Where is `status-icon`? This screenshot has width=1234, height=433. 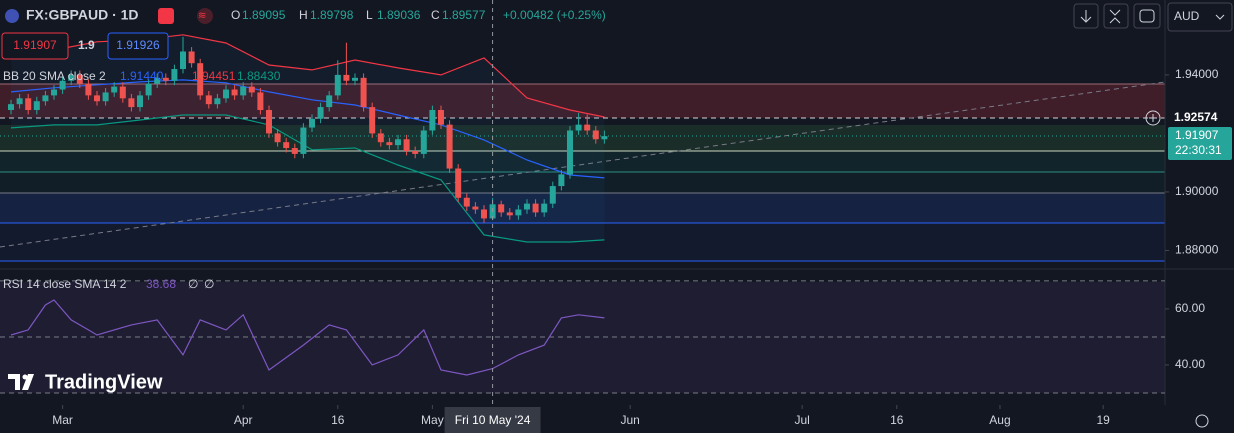 status-icon is located at coordinates (166, 16).